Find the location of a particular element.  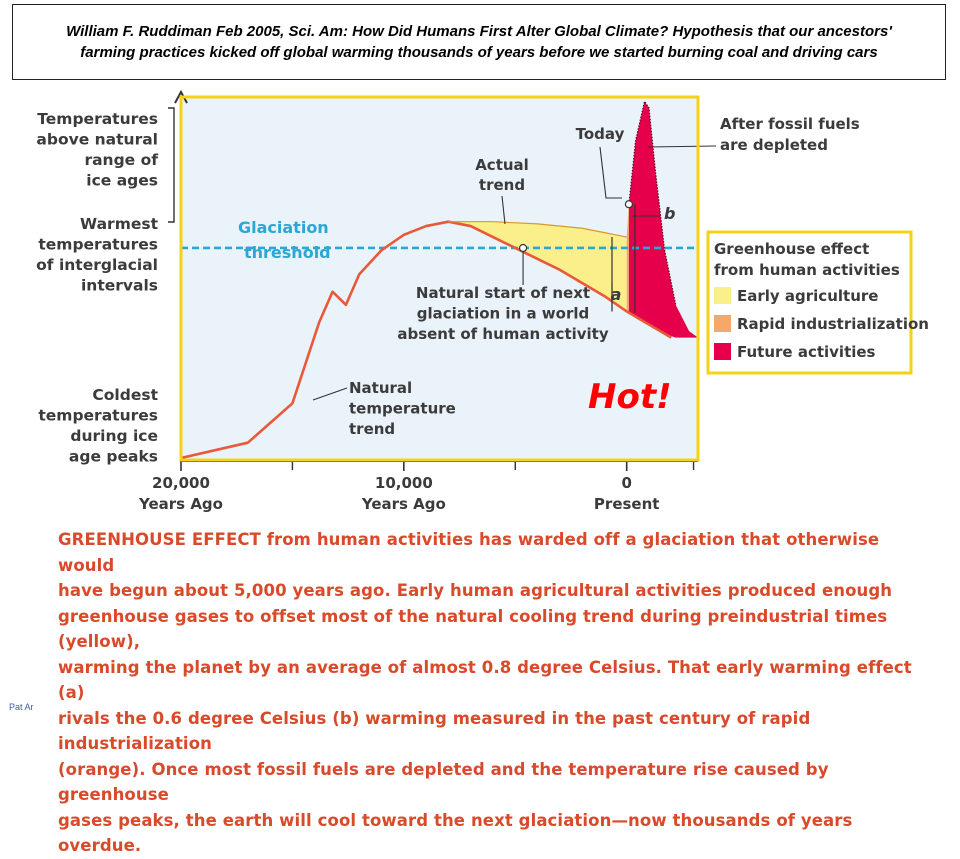

natural-start-label: absent of human activity is located at coordinates (503, 334).